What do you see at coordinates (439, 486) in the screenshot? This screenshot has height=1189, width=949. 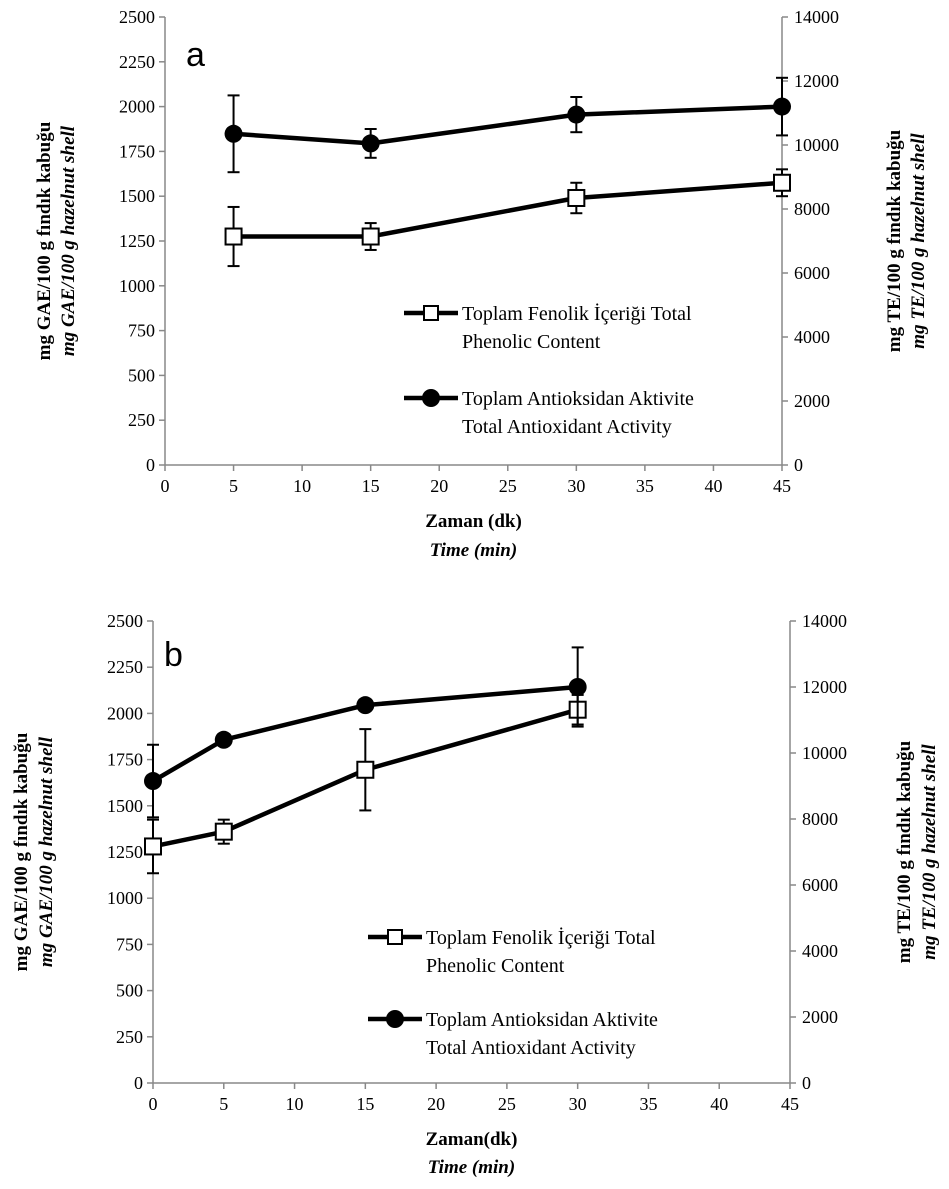 I see `x-tick-label: 20` at bounding box center [439, 486].